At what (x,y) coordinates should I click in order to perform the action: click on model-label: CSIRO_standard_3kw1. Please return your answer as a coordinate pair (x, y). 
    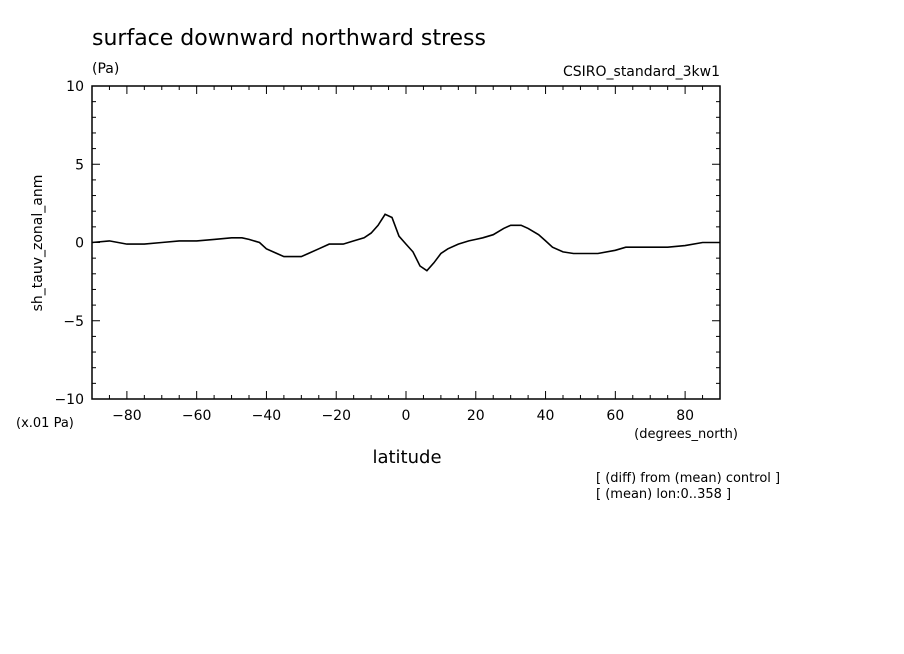
    Looking at the image, I should click on (641, 72).